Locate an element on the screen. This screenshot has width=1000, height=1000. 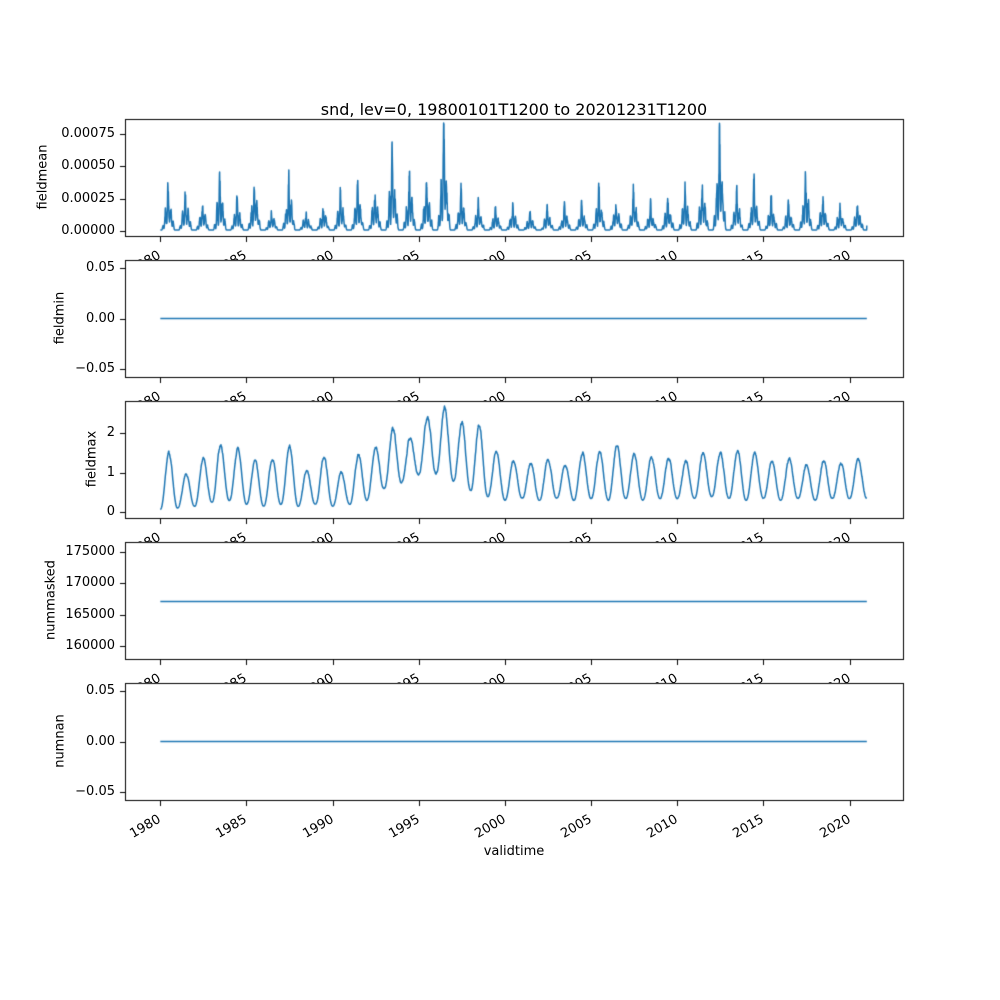
y-tick-label: 0 is located at coordinates (110, 512).